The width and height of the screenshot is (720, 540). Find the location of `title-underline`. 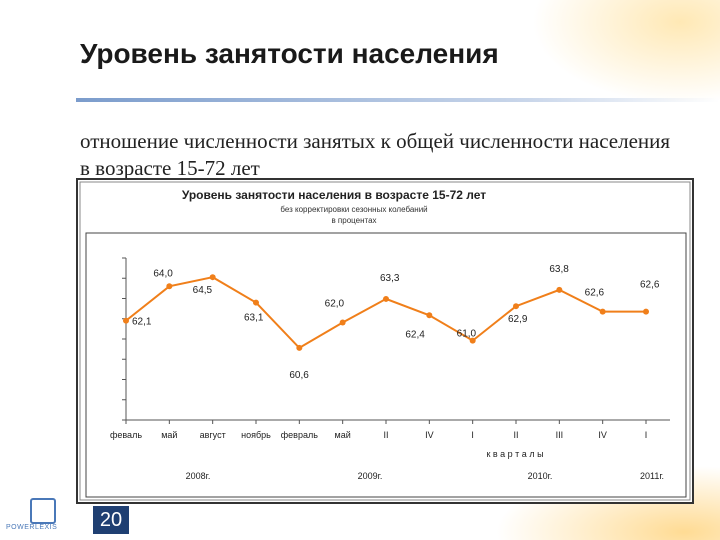

title-underline is located at coordinates (398, 100).